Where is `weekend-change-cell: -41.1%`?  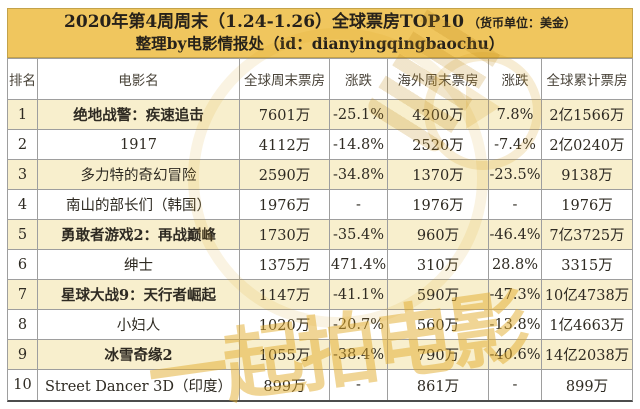
weekend-change-cell: -41.1% is located at coordinates (359, 295).